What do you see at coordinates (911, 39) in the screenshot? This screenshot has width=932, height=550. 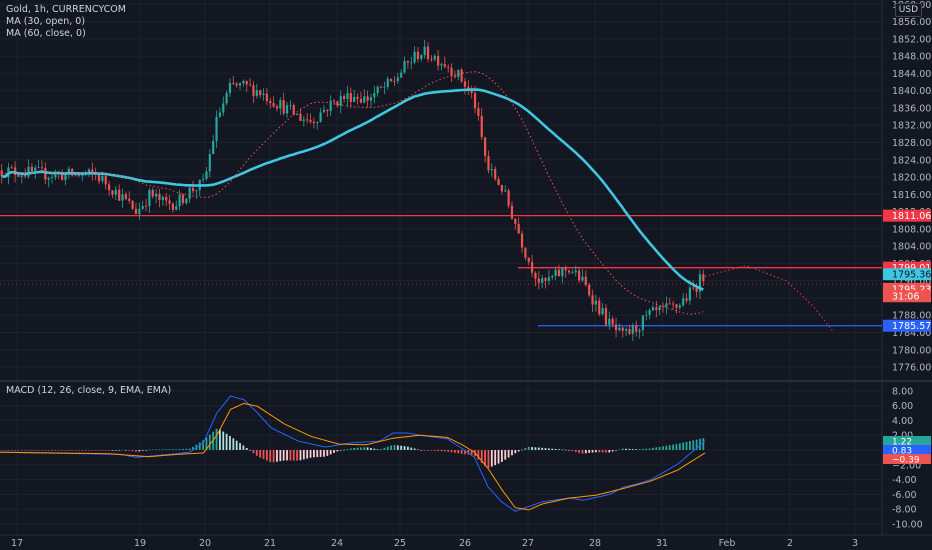 I see `price-tick-label: 1852.00` at bounding box center [911, 39].